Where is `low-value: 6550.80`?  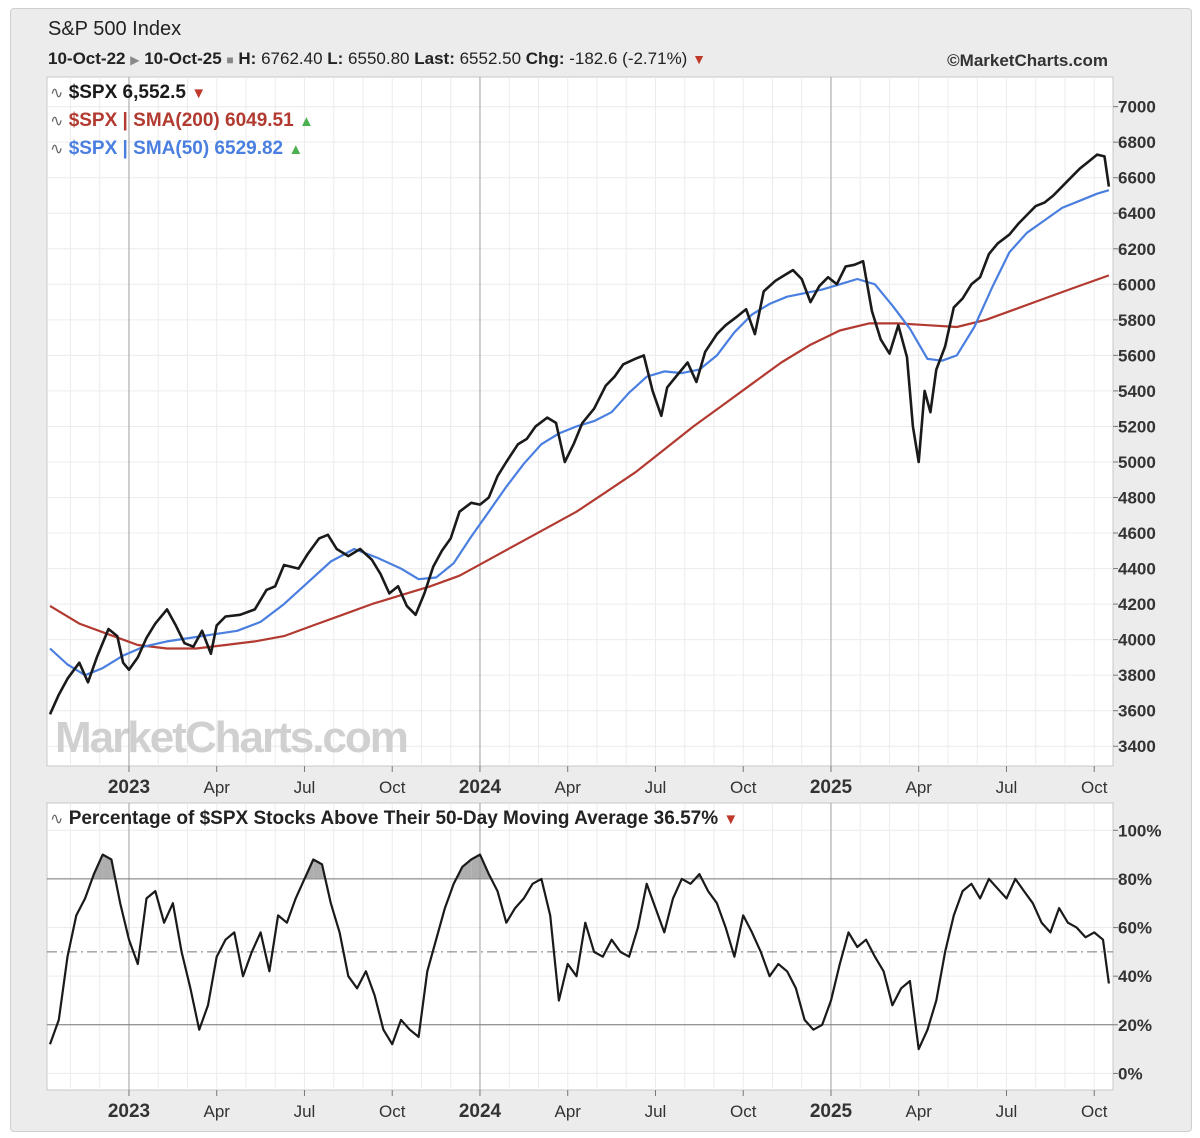
low-value: 6550.80 is located at coordinates (379, 58).